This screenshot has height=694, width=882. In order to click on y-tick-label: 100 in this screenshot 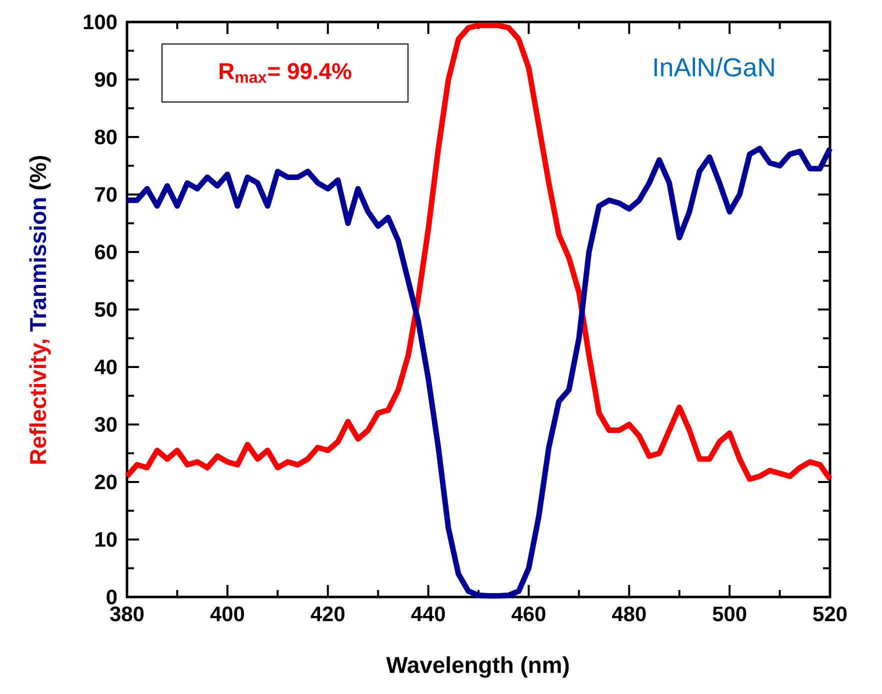, I will do `click(100, 22)`.